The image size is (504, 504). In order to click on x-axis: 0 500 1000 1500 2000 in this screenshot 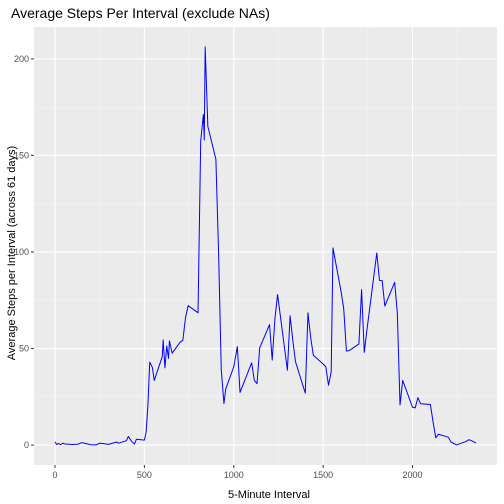, I will do `click(237, 472)`.